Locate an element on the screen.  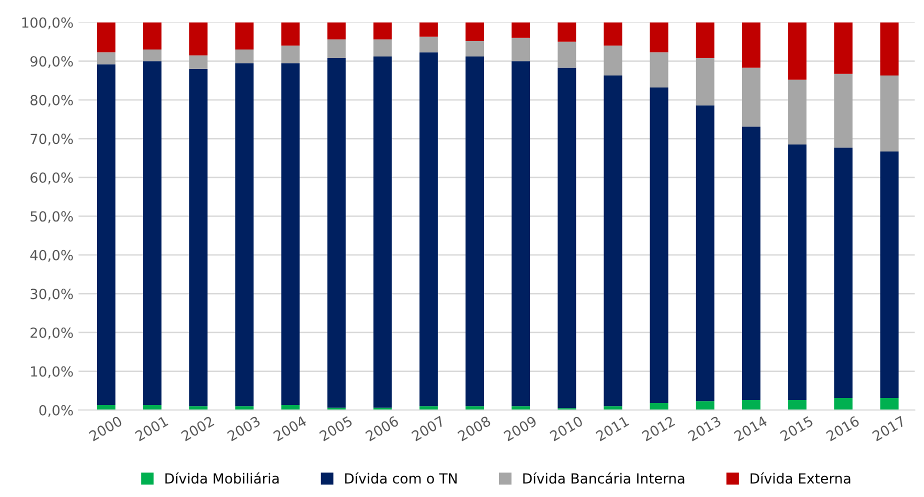
y-tick-label: 0,0% is located at coordinates (56, 410).